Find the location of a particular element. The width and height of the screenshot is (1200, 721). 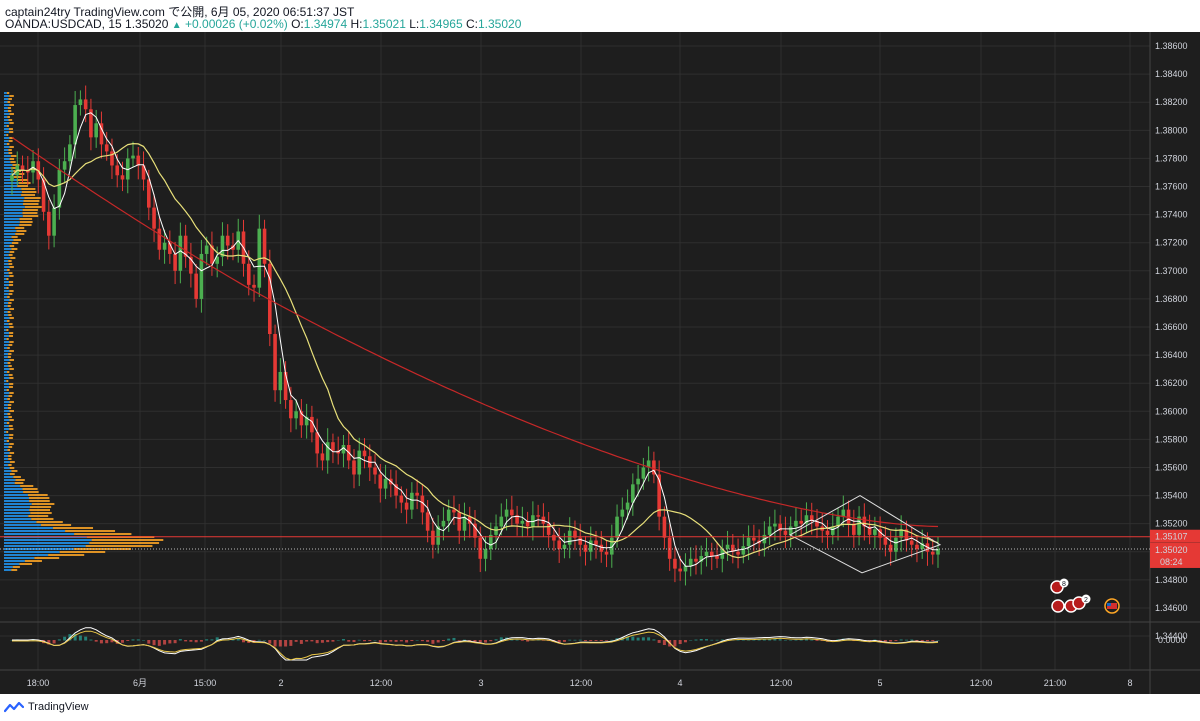

price-tick-label: 1.35400 is located at coordinates (1171, 496).